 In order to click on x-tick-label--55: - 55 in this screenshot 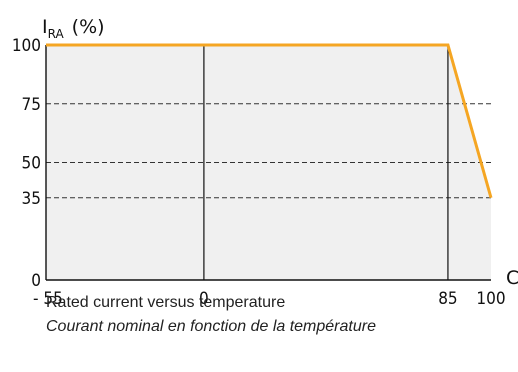, I will do `click(48, 299)`.